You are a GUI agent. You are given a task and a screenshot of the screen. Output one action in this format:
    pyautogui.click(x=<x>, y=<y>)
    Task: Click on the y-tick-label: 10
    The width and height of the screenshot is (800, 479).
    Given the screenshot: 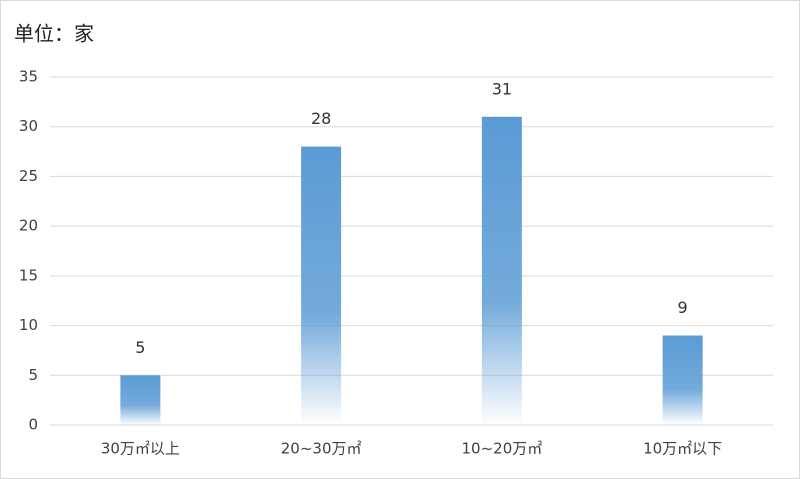 What is the action you would take?
    pyautogui.click(x=28, y=325)
    